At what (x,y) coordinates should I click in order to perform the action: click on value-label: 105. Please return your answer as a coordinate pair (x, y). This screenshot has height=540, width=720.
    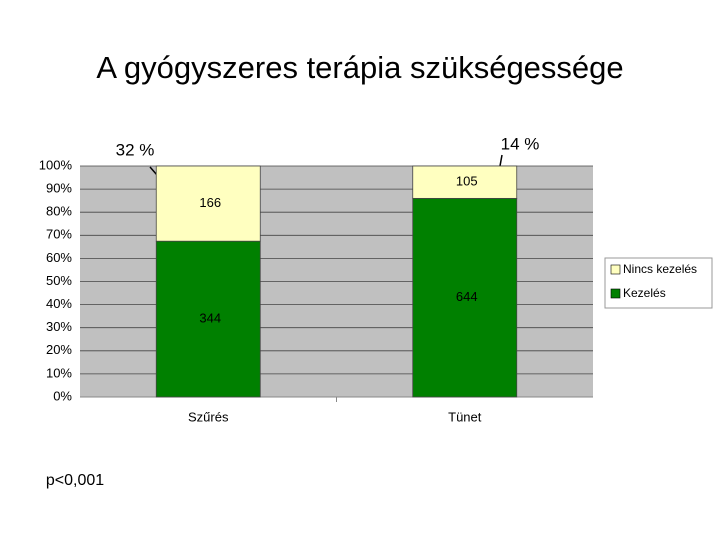
    Looking at the image, I should click on (467, 181).